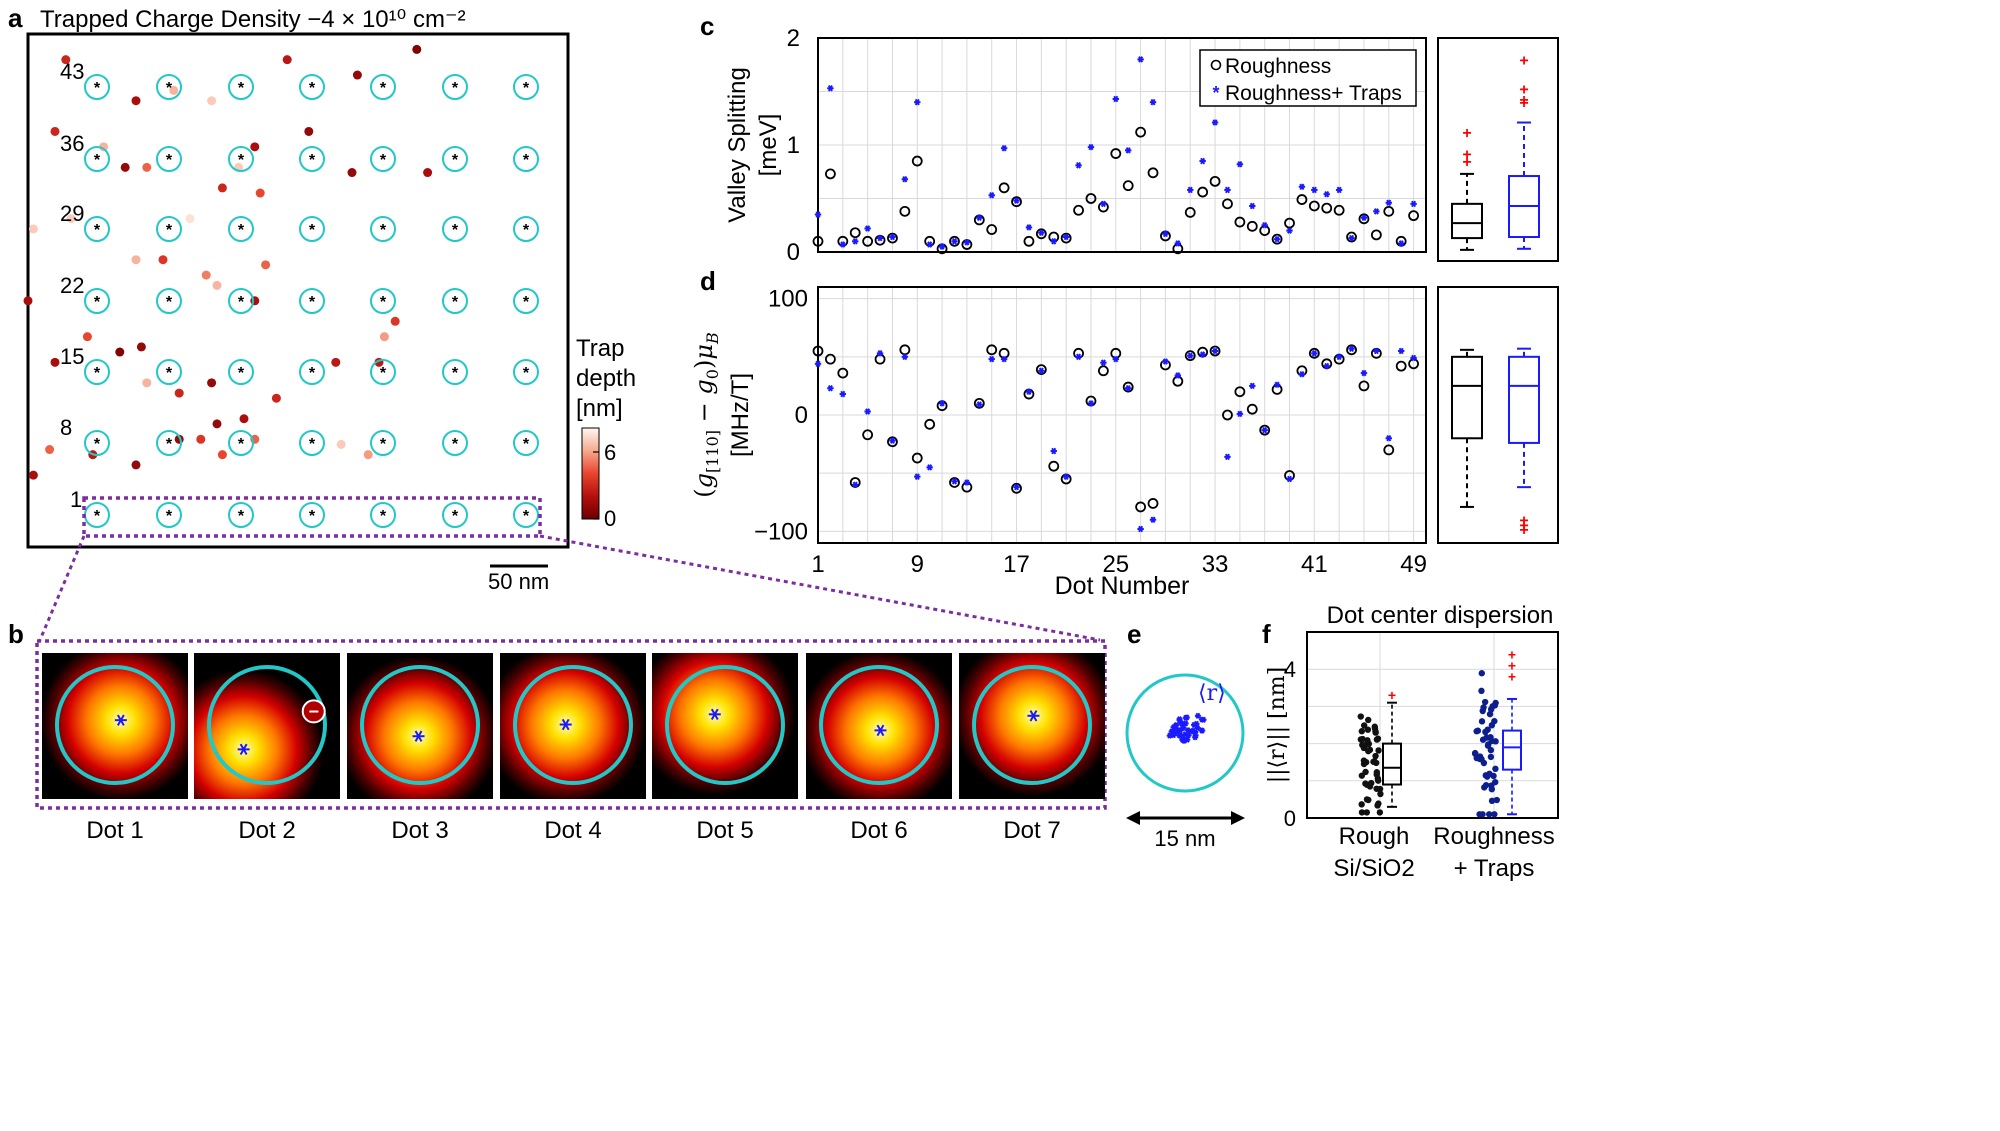 Image resolution: width=2000 pixels, height=1131 pixels. Describe the element at coordinates (1494, 868) in the screenshot. I see `category-label: + Traps` at that location.